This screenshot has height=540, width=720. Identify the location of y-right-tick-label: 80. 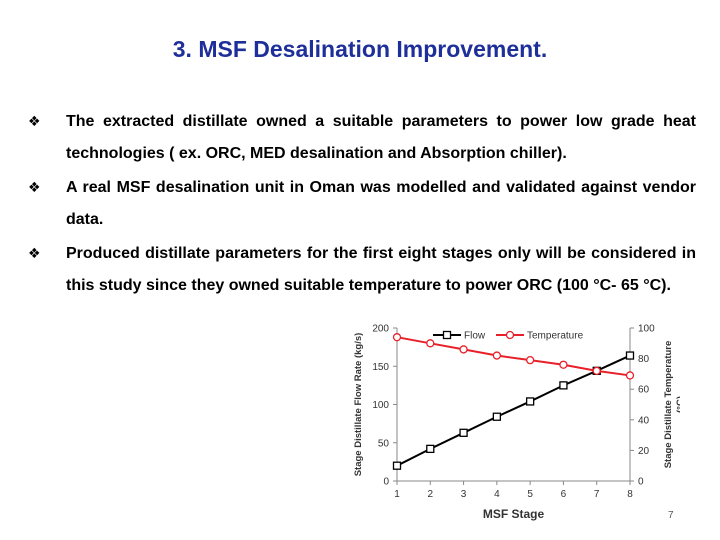
(644, 359).